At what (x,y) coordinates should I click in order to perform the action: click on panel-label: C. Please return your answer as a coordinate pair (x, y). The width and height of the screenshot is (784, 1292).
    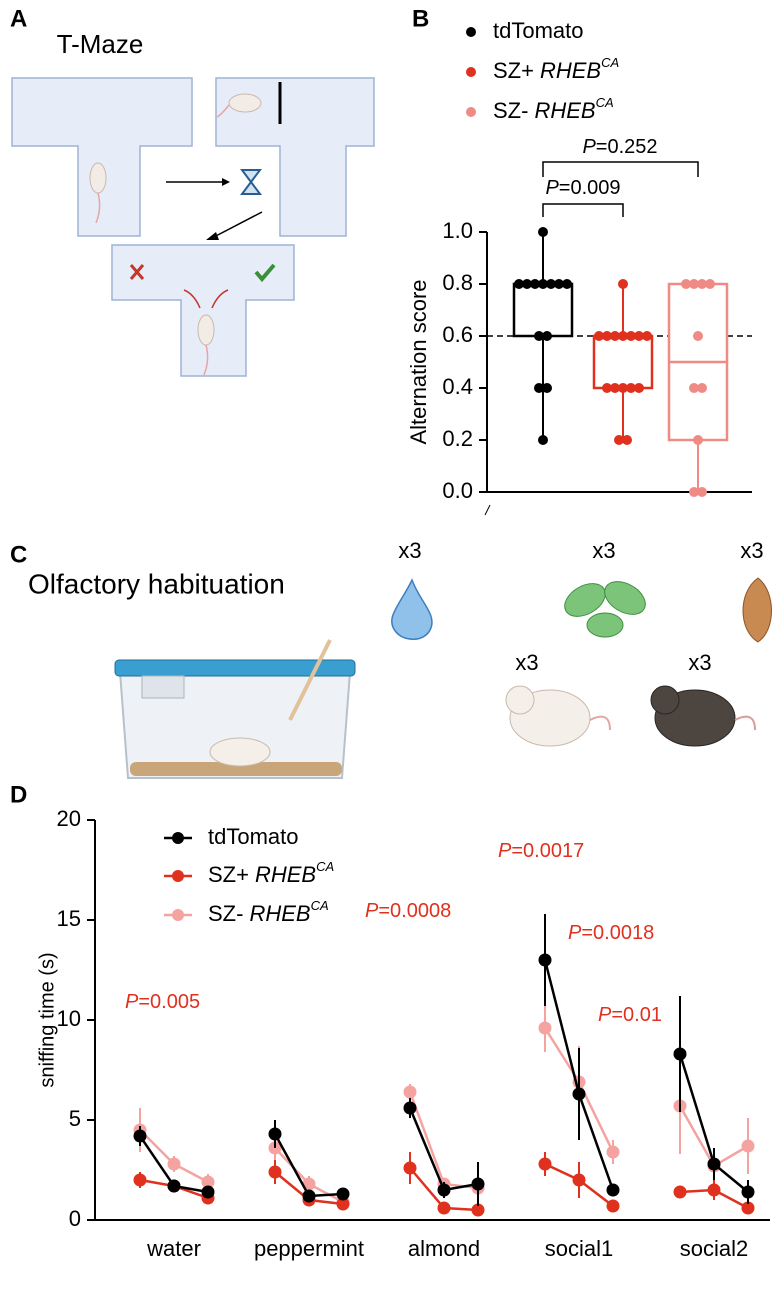
    Looking at the image, I should click on (18, 554).